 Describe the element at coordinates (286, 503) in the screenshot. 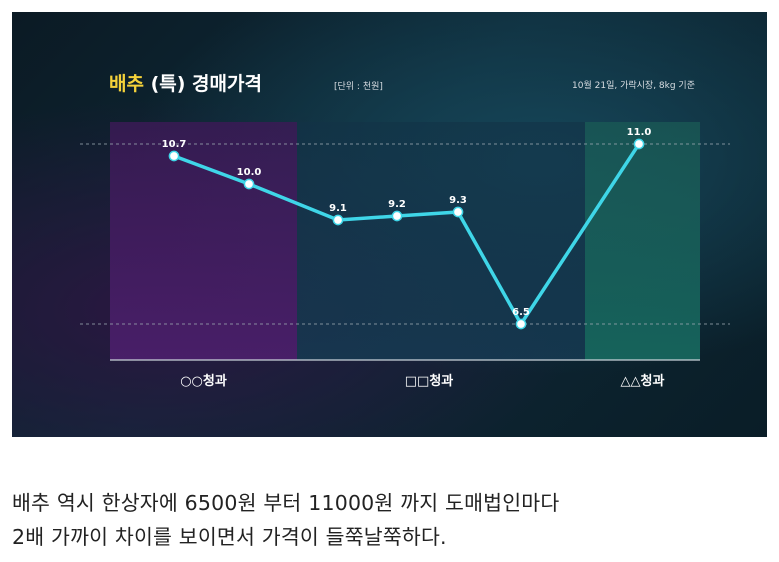

I see `caption-line-1: 배추 역시 한상자에 6500원 부터 11000원 까지 도매법인마다` at that location.